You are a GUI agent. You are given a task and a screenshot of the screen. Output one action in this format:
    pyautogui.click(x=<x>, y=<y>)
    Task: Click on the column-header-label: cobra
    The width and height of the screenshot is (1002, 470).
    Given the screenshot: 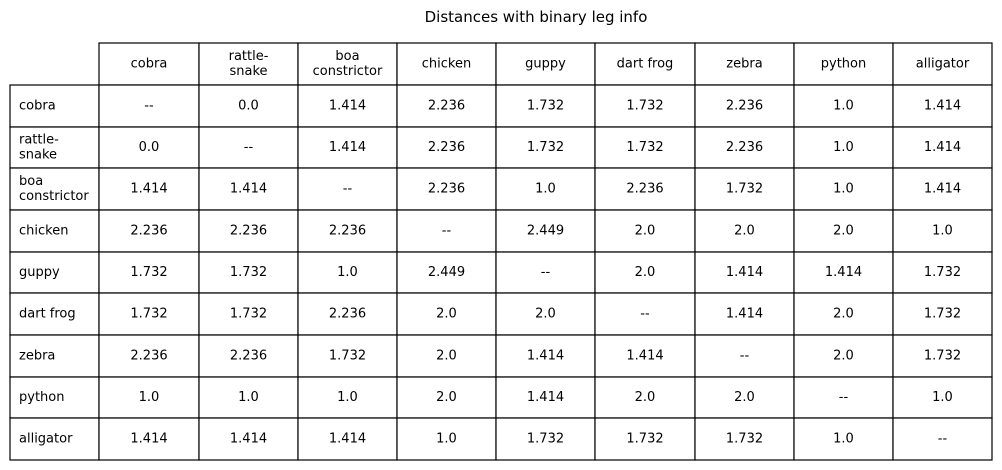 What is the action you would take?
    pyautogui.click(x=149, y=64)
    